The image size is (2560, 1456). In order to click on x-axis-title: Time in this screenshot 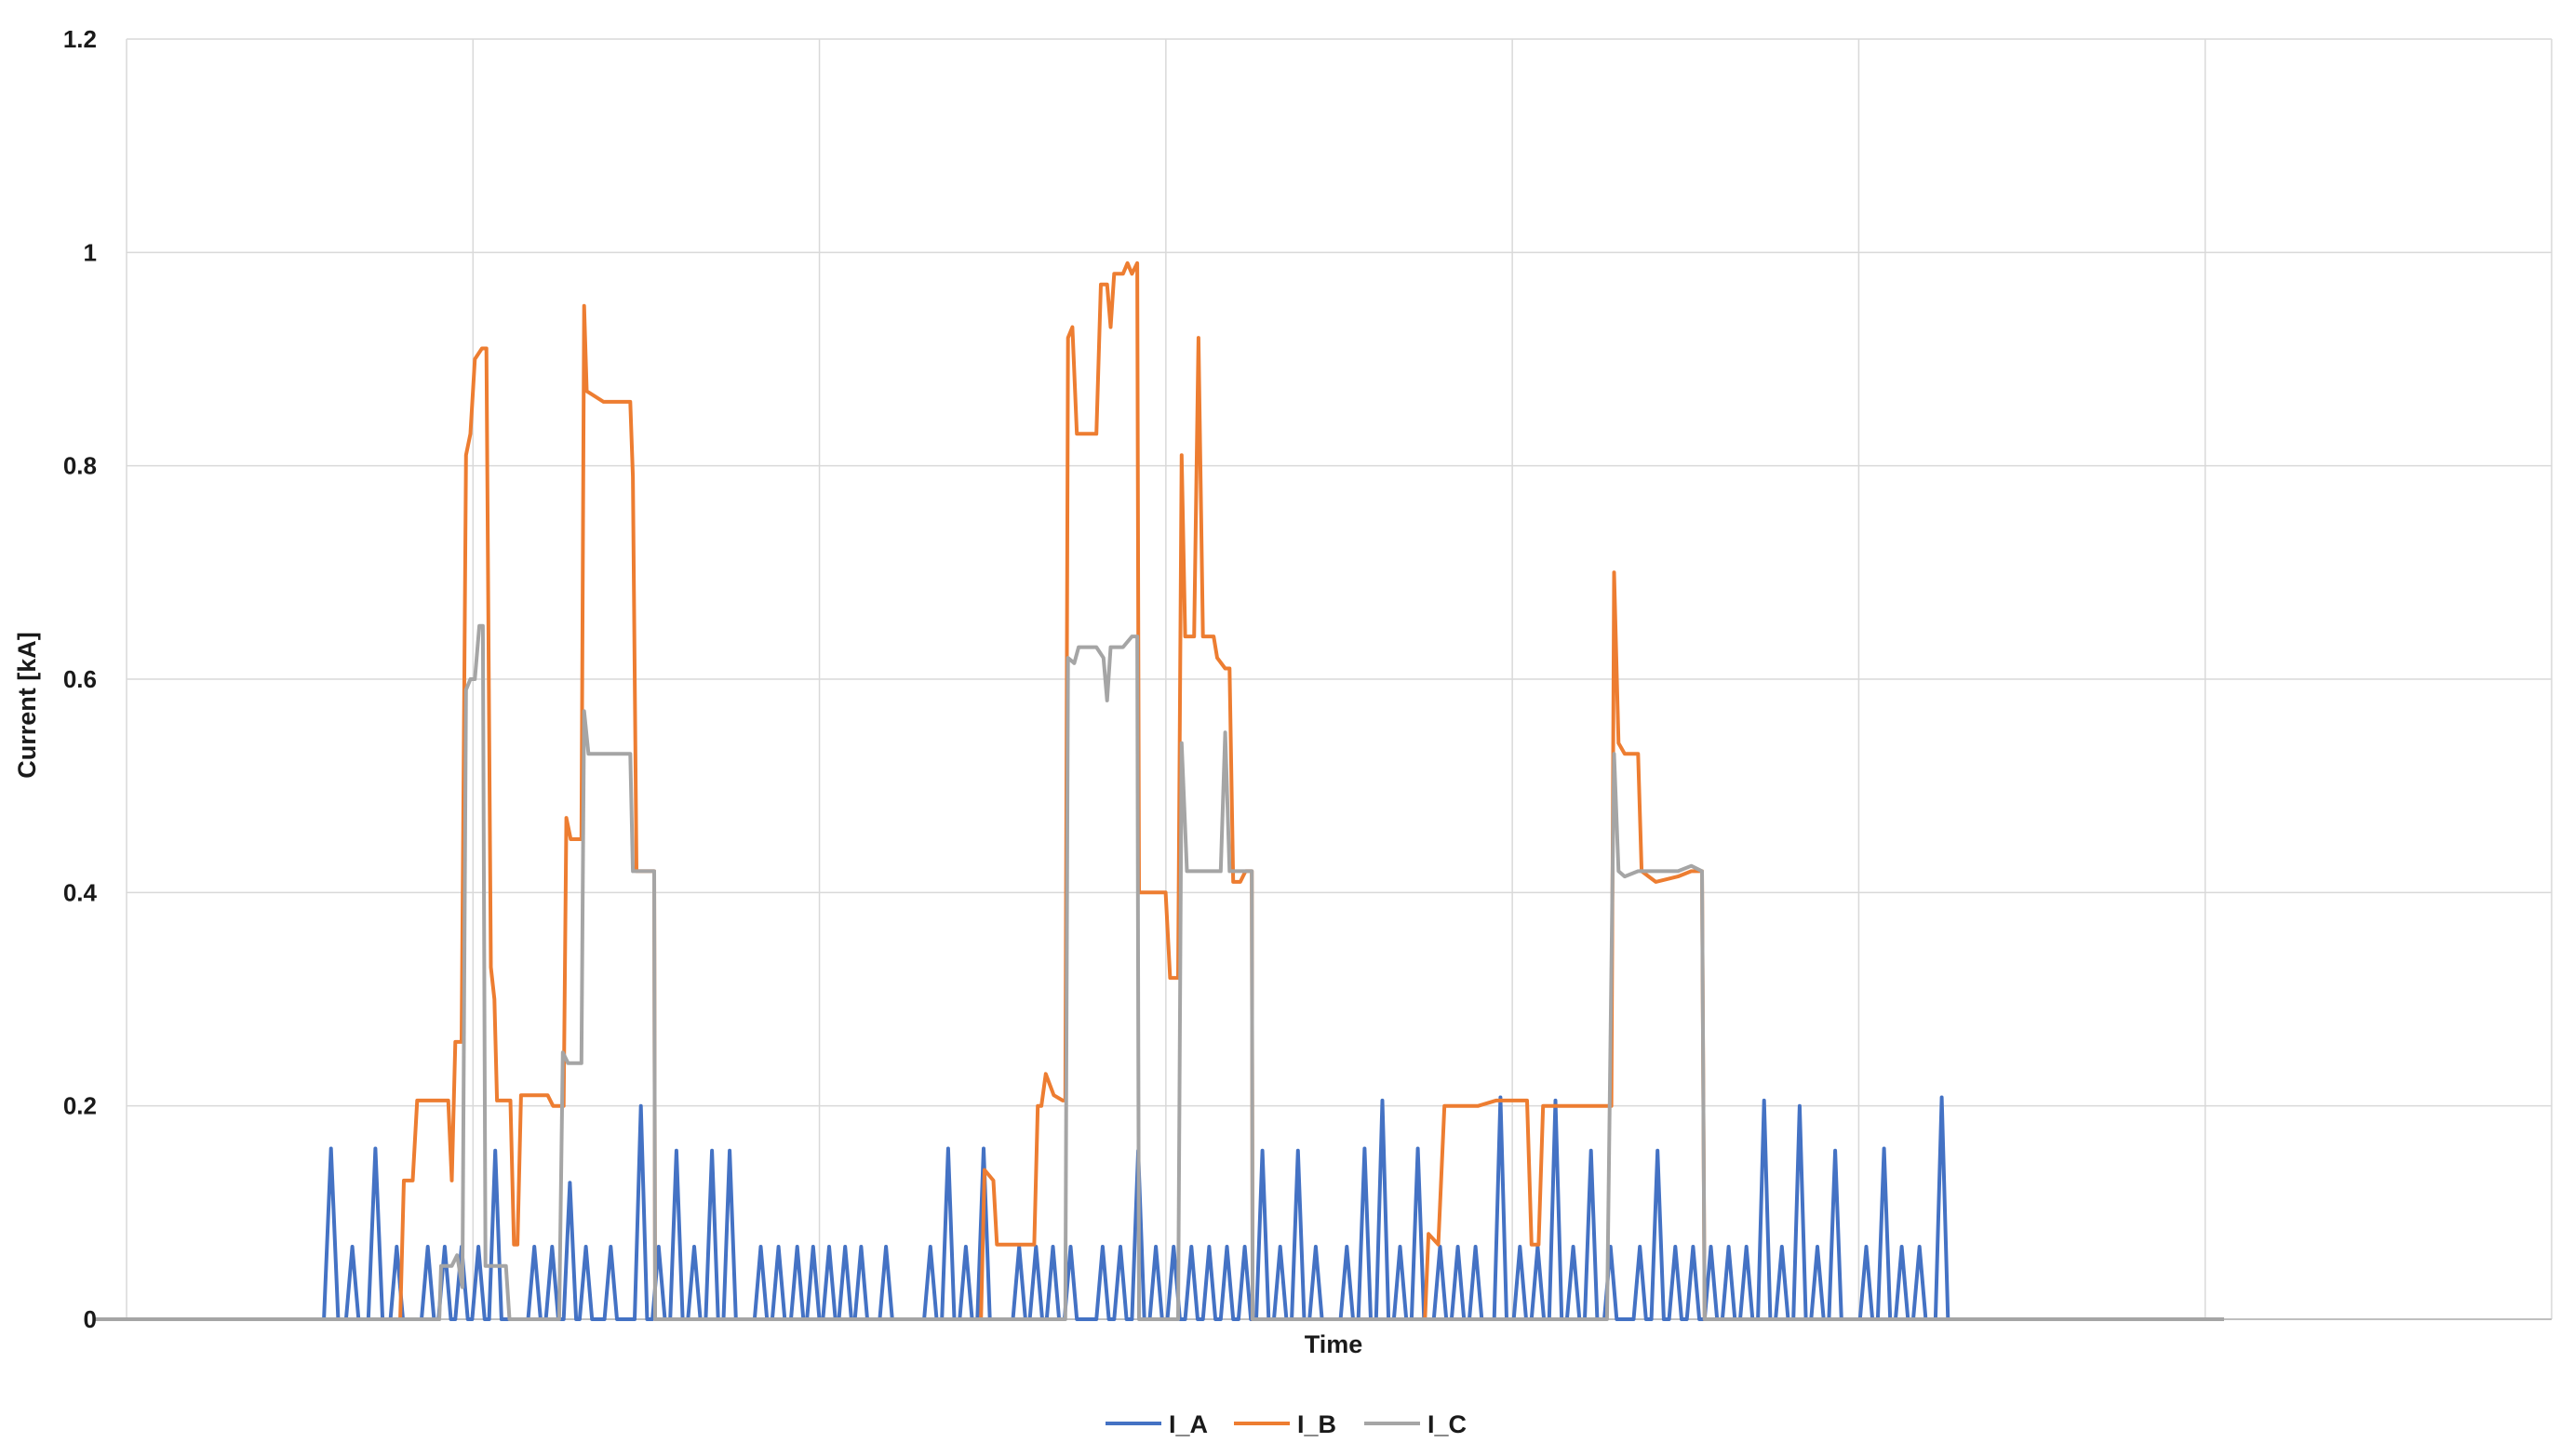, I will do `click(1334, 1344)`.